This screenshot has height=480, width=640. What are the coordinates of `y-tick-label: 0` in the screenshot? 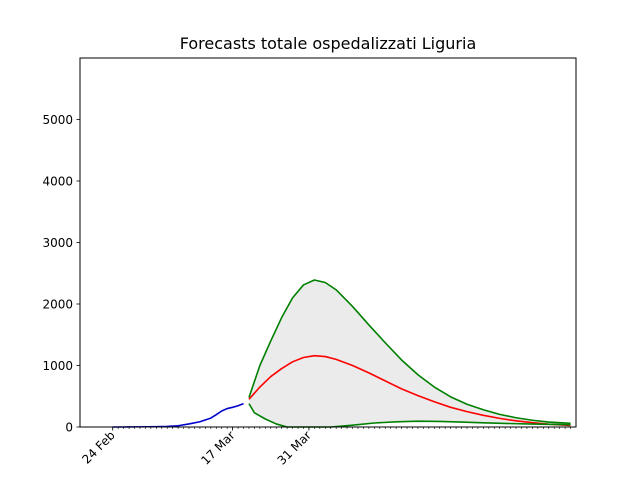 It's located at (69, 427).